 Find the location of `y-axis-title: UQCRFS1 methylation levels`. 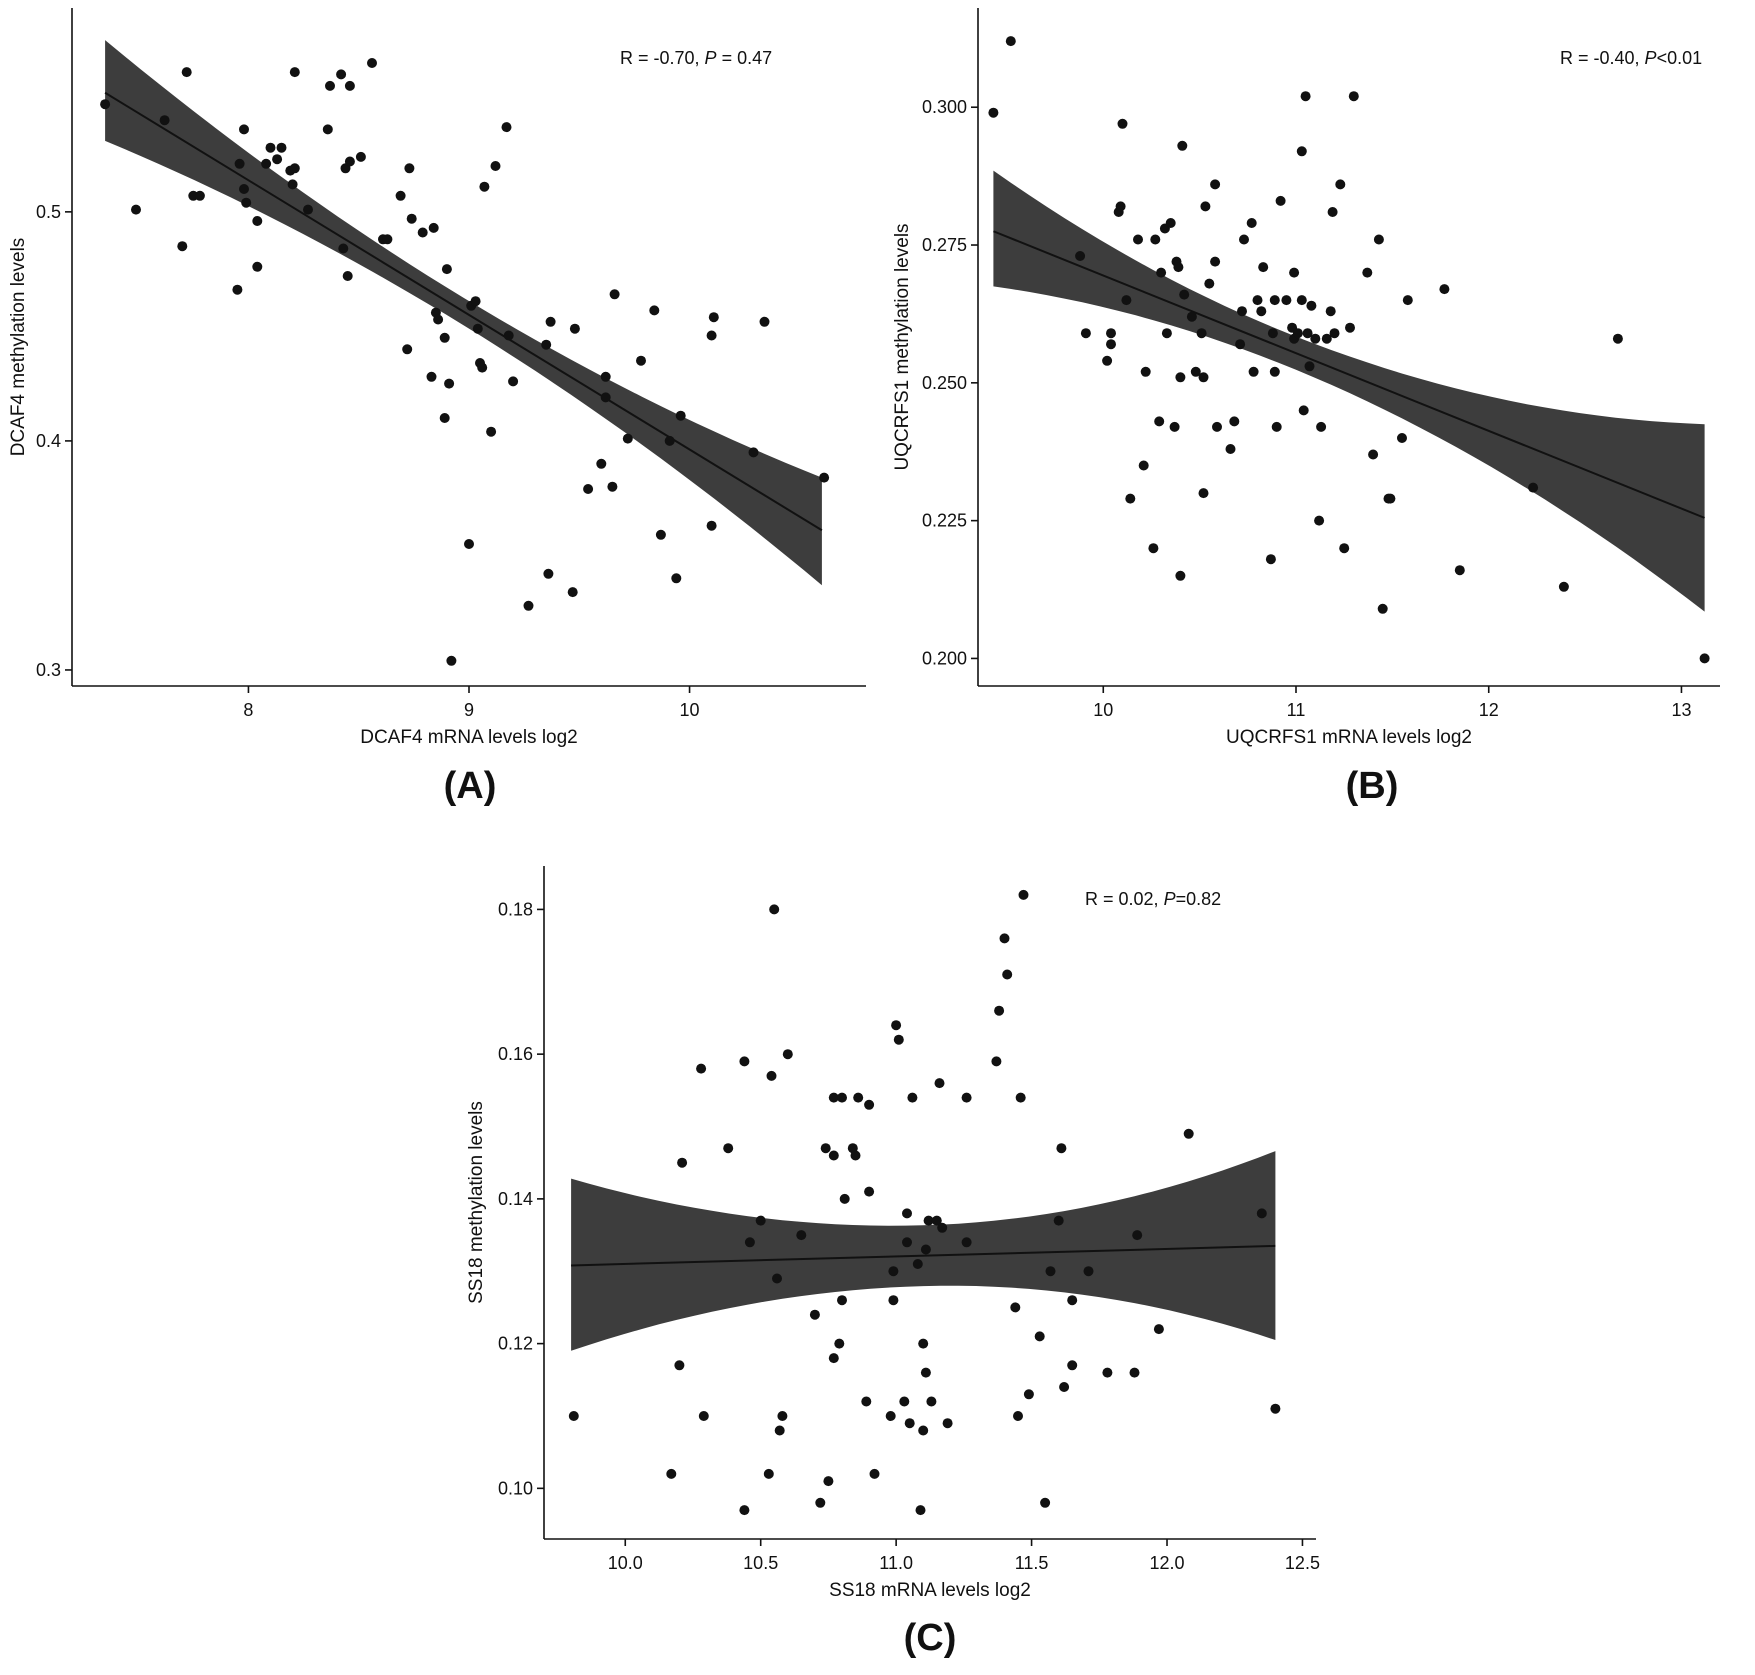

y-axis-title: UQCRFS1 methylation levels is located at coordinates (902, 346).